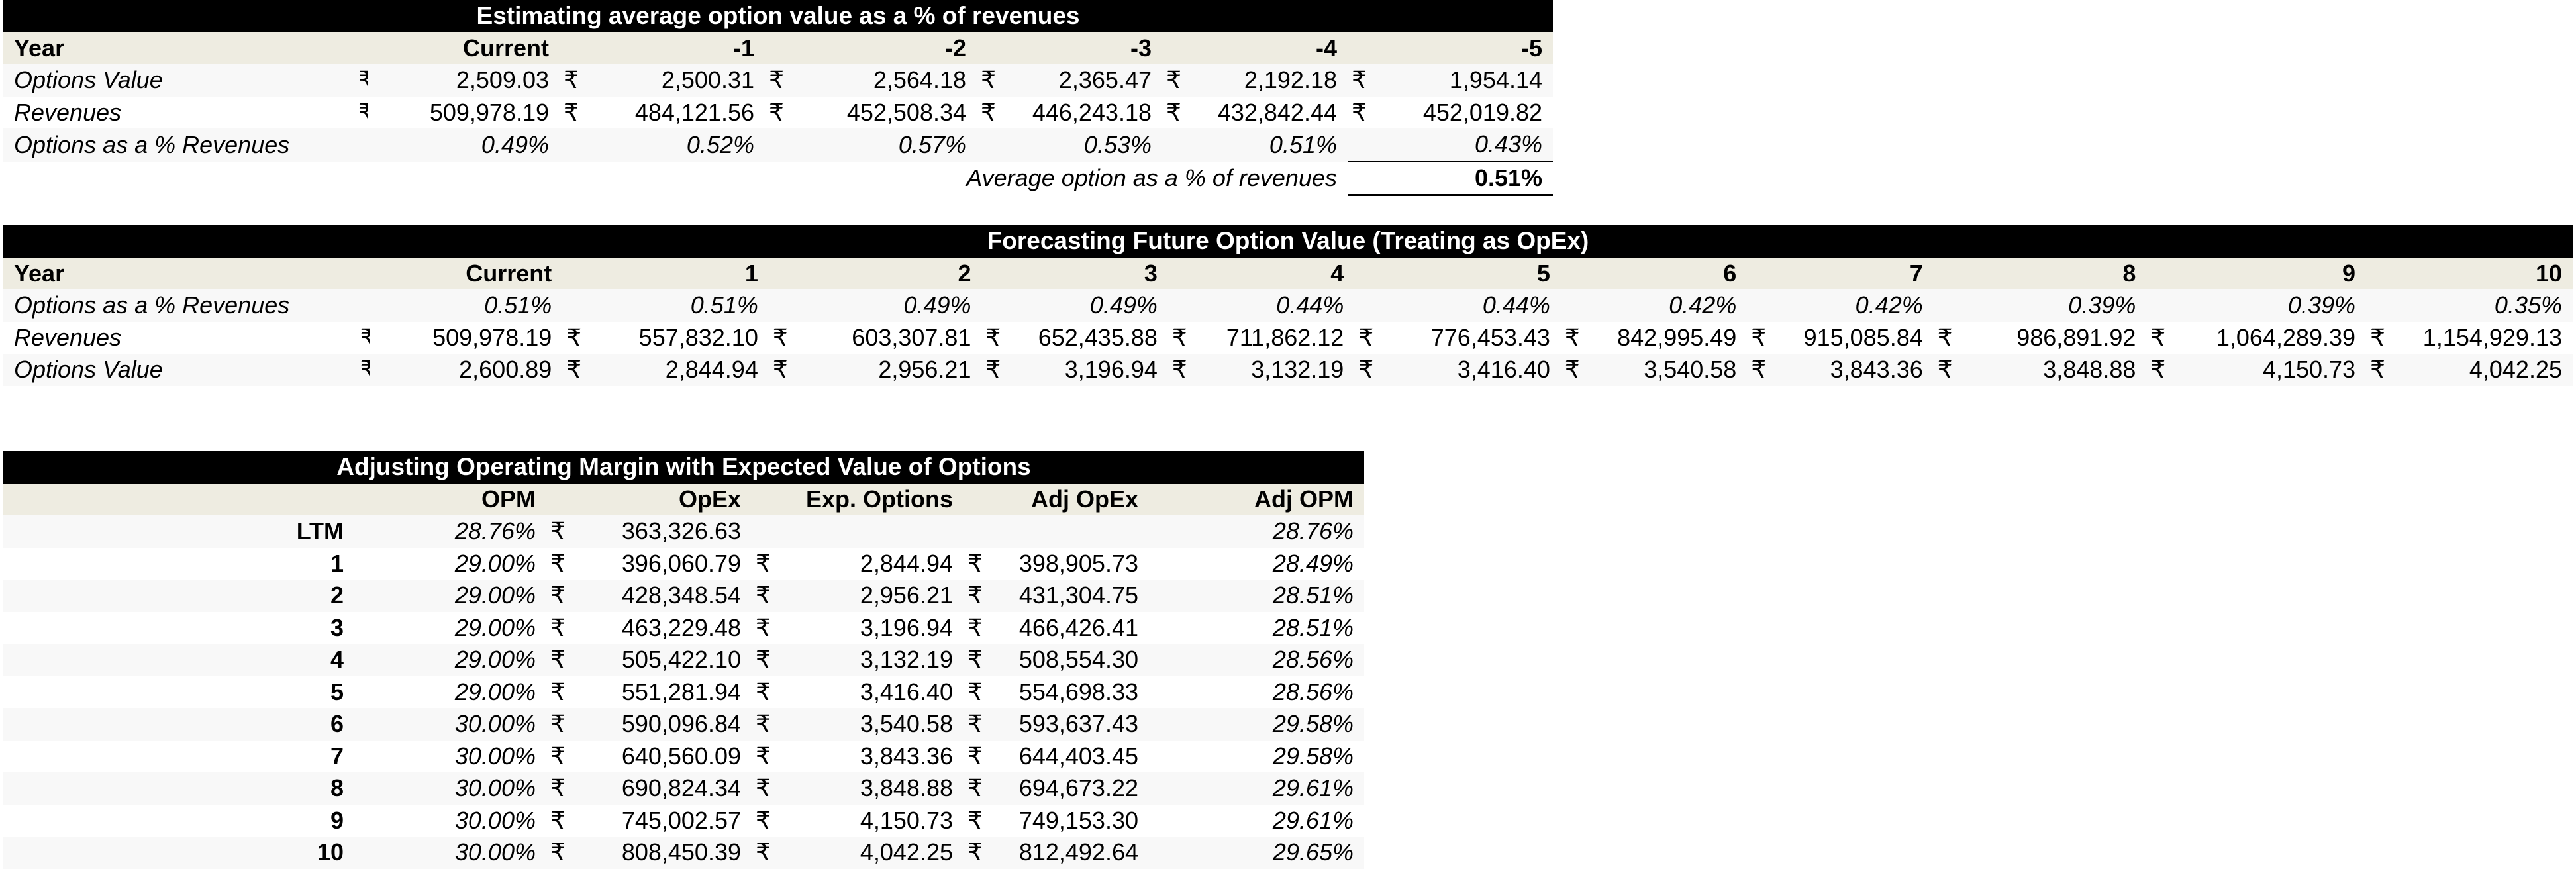 The width and height of the screenshot is (2576, 869). What do you see at coordinates (178, 81) in the screenshot?
I see `row-label: Options Value` at bounding box center [178, 81].